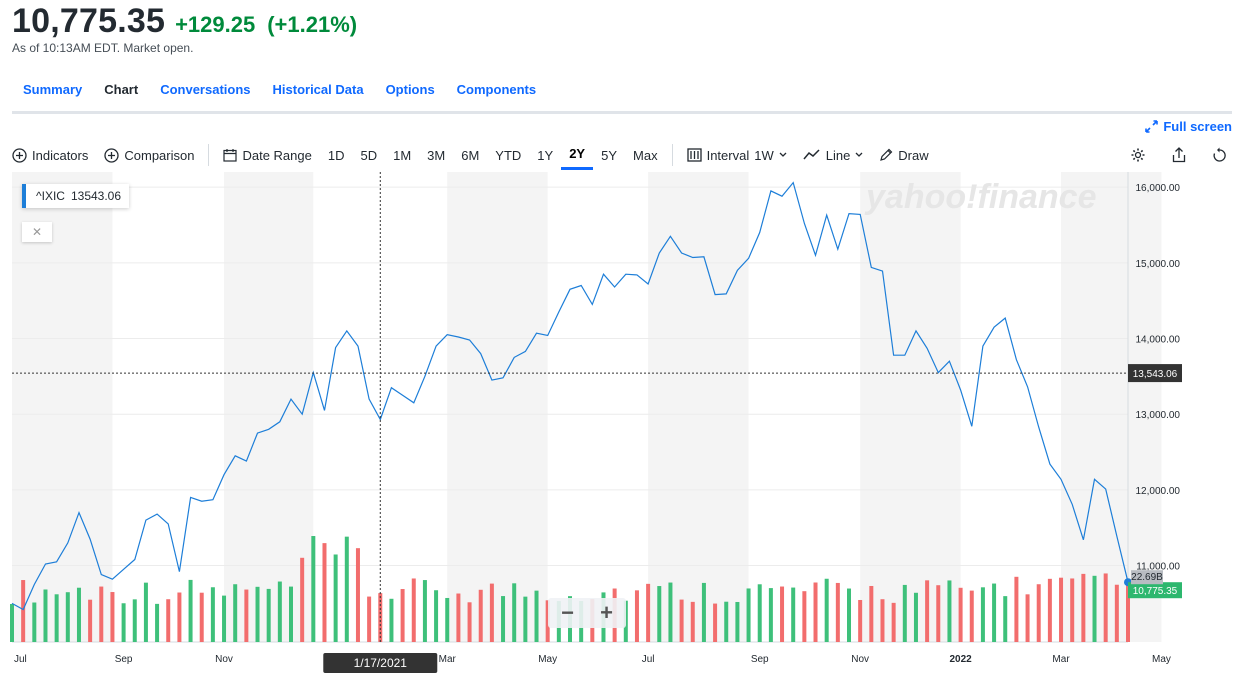 This screenshot has height=680, width=1246. I want to click on tab-summary: Summary, so click(53, 89).